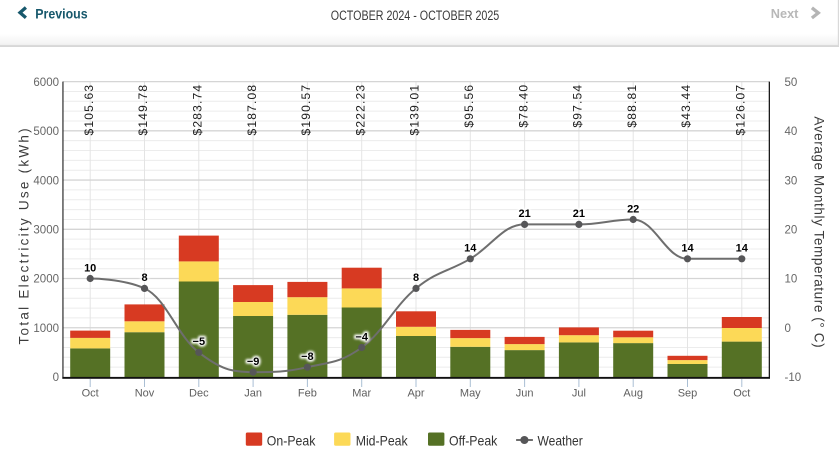 This screenshot has width=839, height=458. Describe the element at coordinates (791, 181) in the screenshot. I see `svg-text: 30` at that location.